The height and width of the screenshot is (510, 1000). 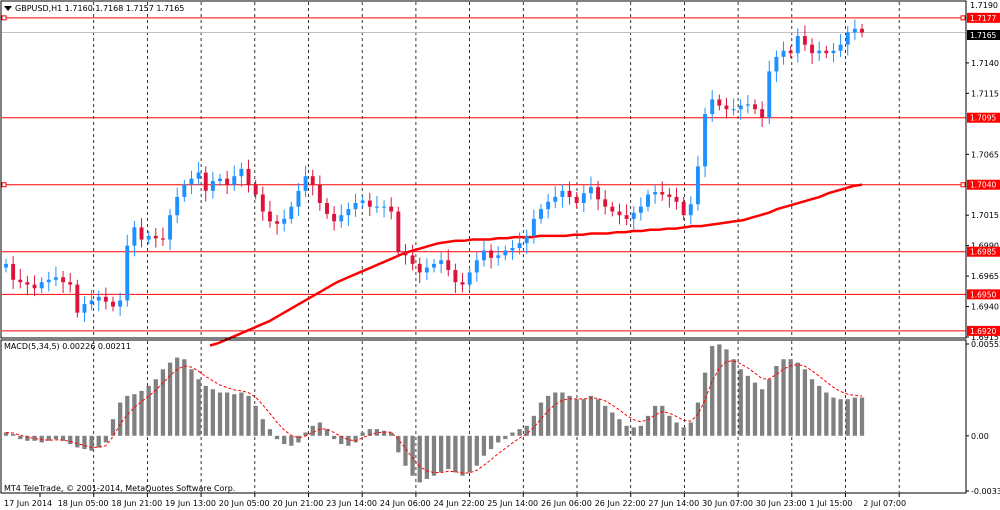 I want to click on symbol-header: GBPUSD,H1 1.7160 1.7168 1.7157 1.7165, so click(x=99, y=8).